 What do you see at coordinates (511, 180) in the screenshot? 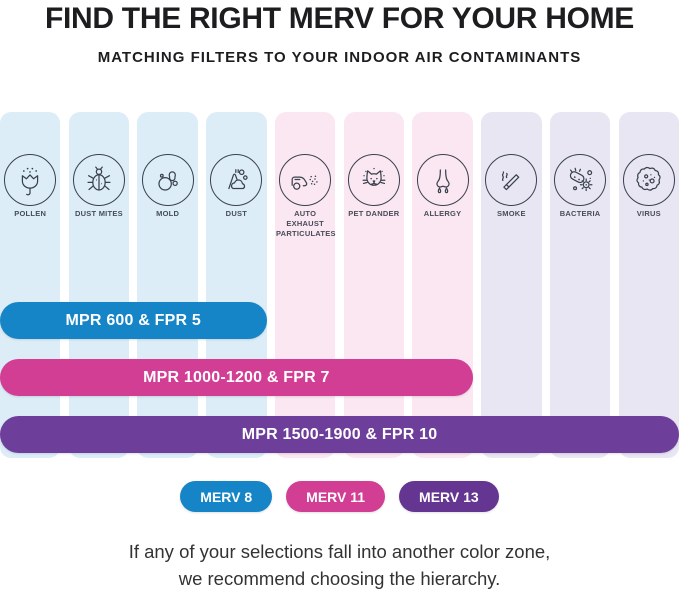
I see `smoke-icon` at bounding box center [511, 180].